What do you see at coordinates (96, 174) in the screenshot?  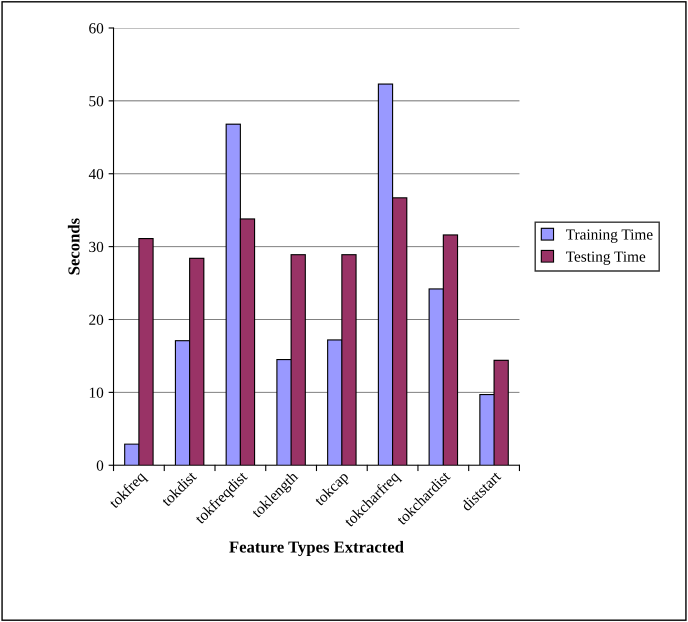 I see `y-tick-label: 40` at bounding box center [96, 174].